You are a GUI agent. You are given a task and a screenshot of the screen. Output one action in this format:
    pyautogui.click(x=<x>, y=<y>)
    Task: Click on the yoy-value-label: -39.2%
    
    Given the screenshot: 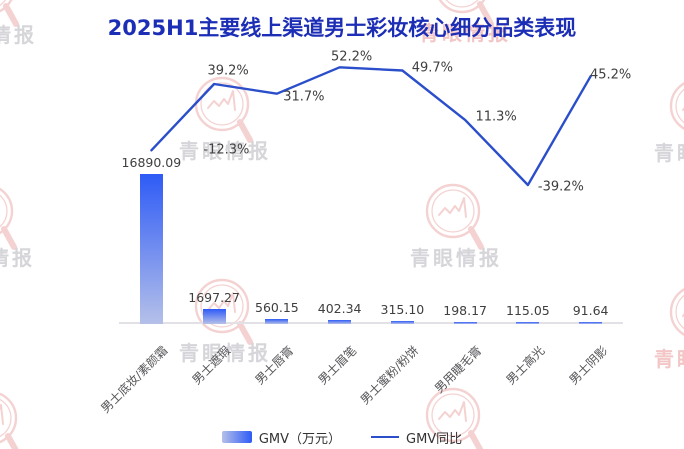 What is the action you would take?
    pyautogui.click(x=560, y=187)
    